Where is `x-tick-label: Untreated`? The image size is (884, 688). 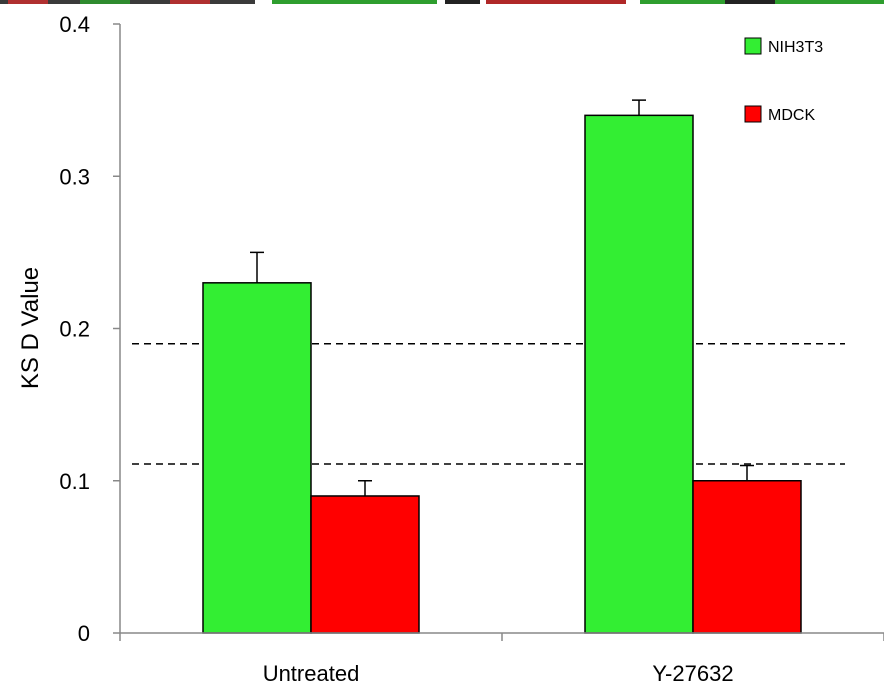 x-tick-label: Untreated is located at coordinates (311, 673).